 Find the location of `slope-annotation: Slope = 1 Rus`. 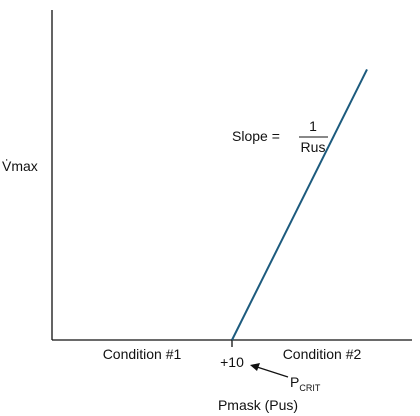

slope-annotation: Slope = 1 Rus is located at coordinates (280, 136).